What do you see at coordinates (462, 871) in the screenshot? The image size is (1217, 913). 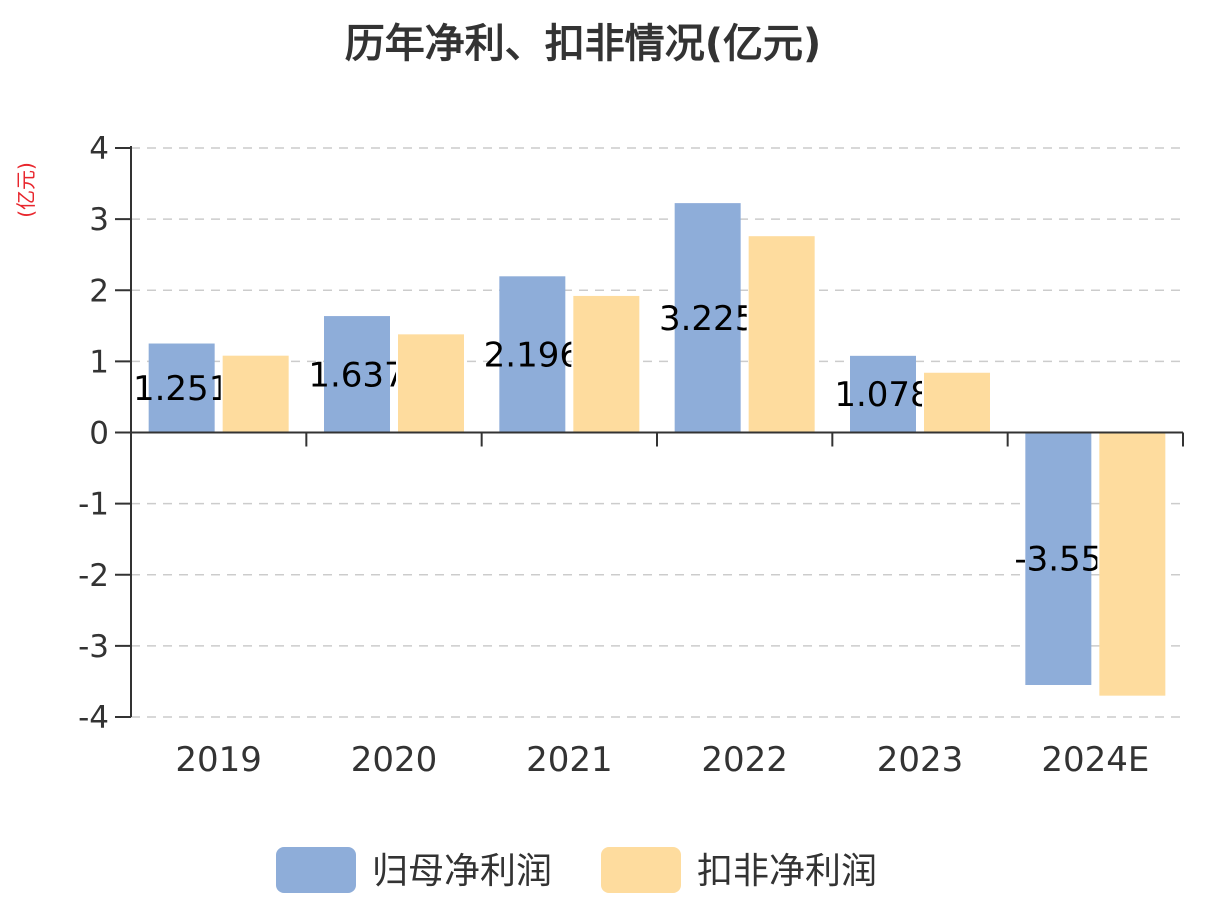 I see `legend-label: 归母净利润` at bounding box center [462, 871].